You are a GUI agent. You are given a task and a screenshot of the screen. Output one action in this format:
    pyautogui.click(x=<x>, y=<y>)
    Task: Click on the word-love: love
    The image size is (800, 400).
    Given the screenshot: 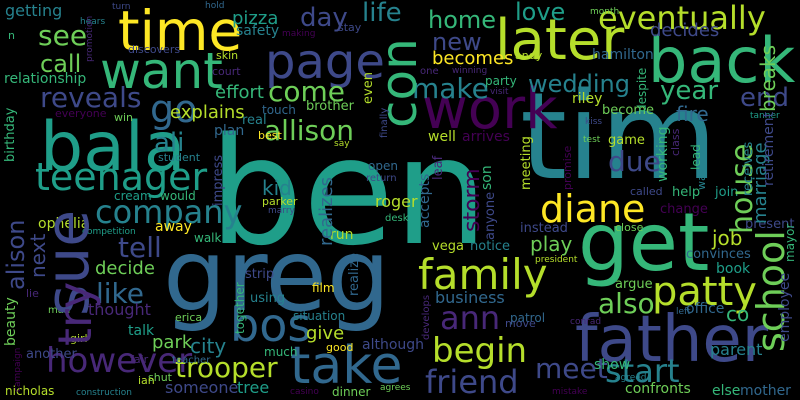 What is the action you would take?
    pyautogui.click(x=540, y=13)
    